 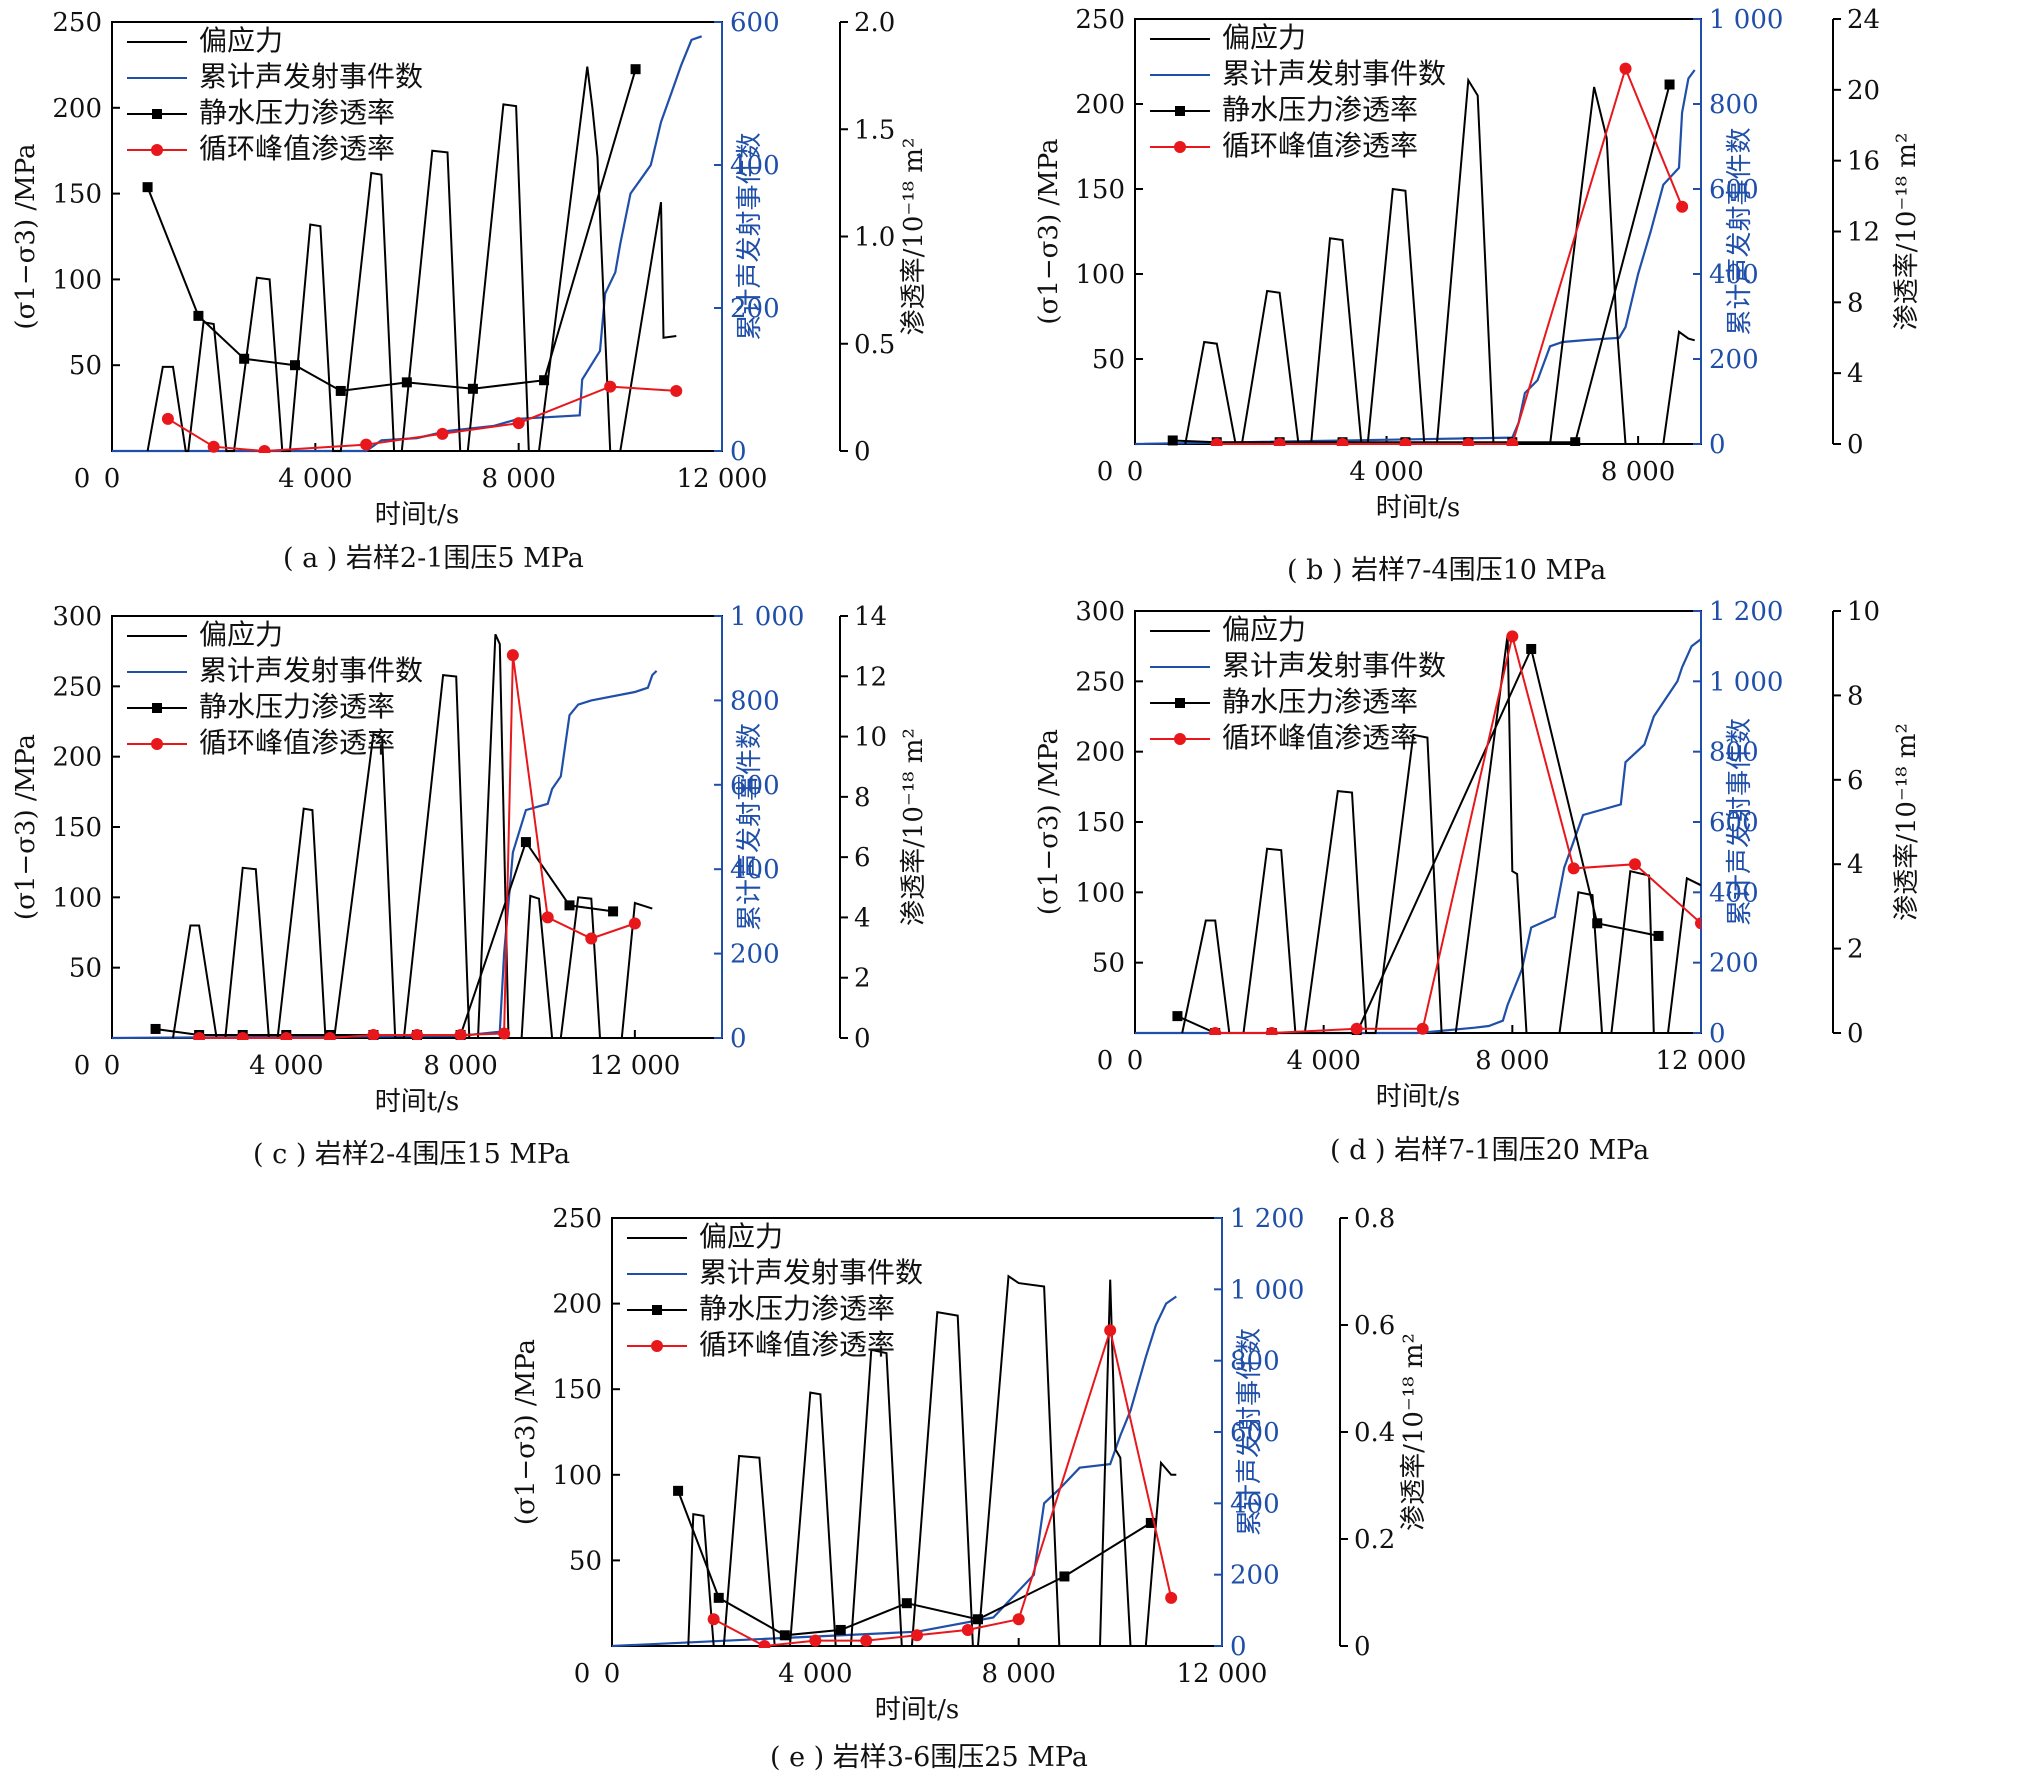 I want to click on y-perm-tick-label: 1.5, so click(x=874, y=130).